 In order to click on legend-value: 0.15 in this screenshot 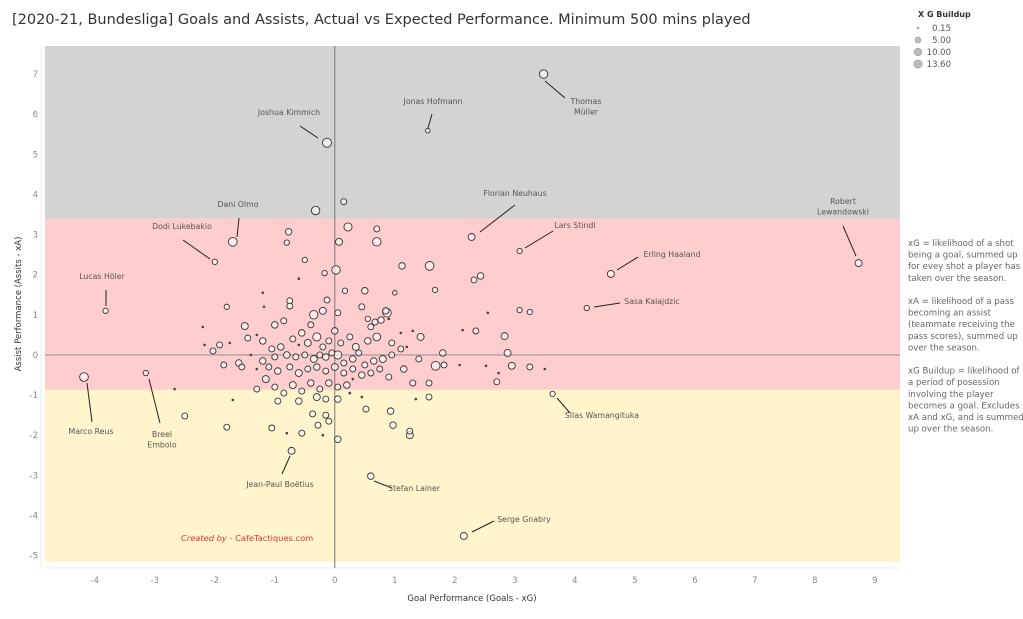, I will do `click(941, 29)`.